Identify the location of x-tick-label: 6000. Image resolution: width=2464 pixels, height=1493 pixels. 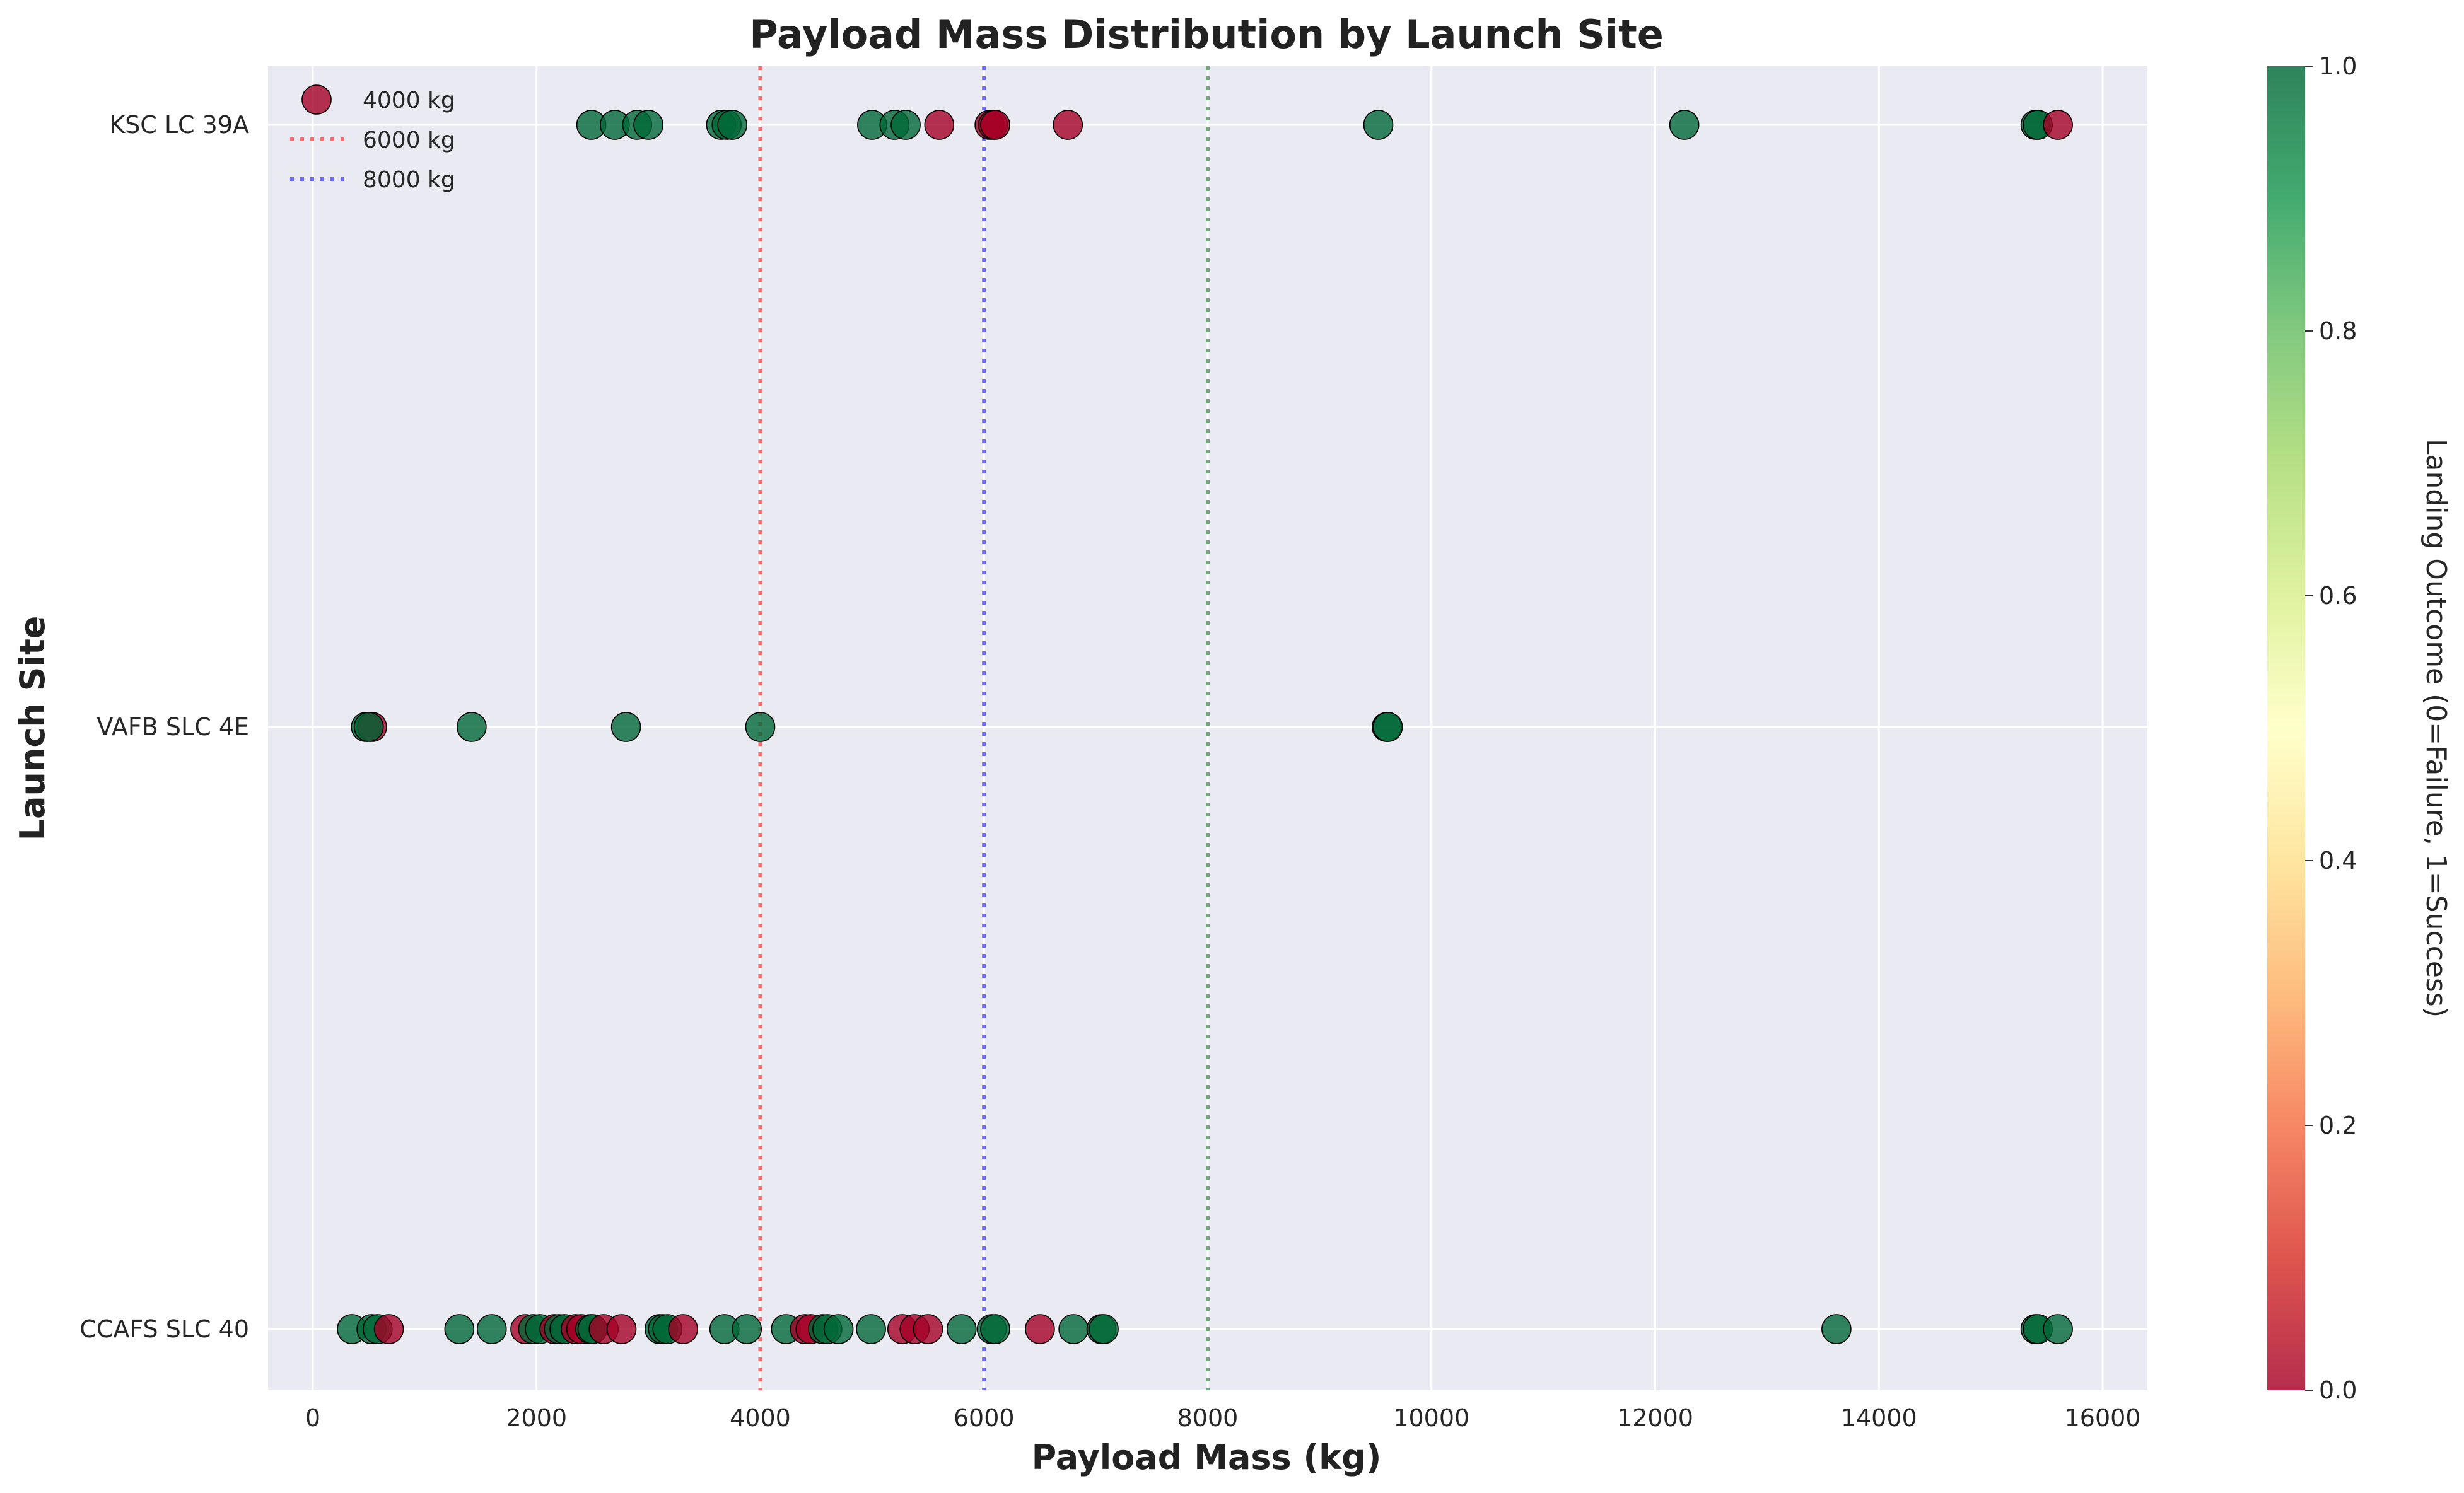
(984, 1418).